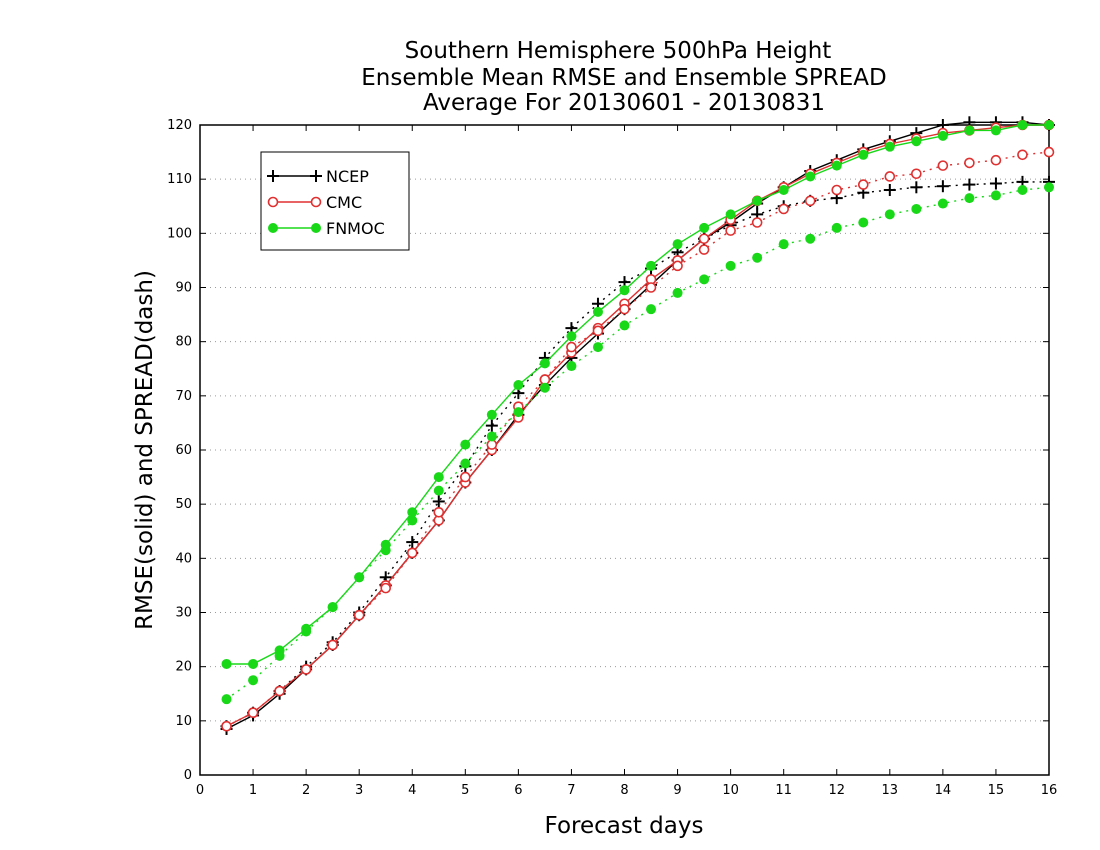  Describe the element at coordinates (183, 342) in the screenshot. I see `y-tick-label-80: 80` at that location.